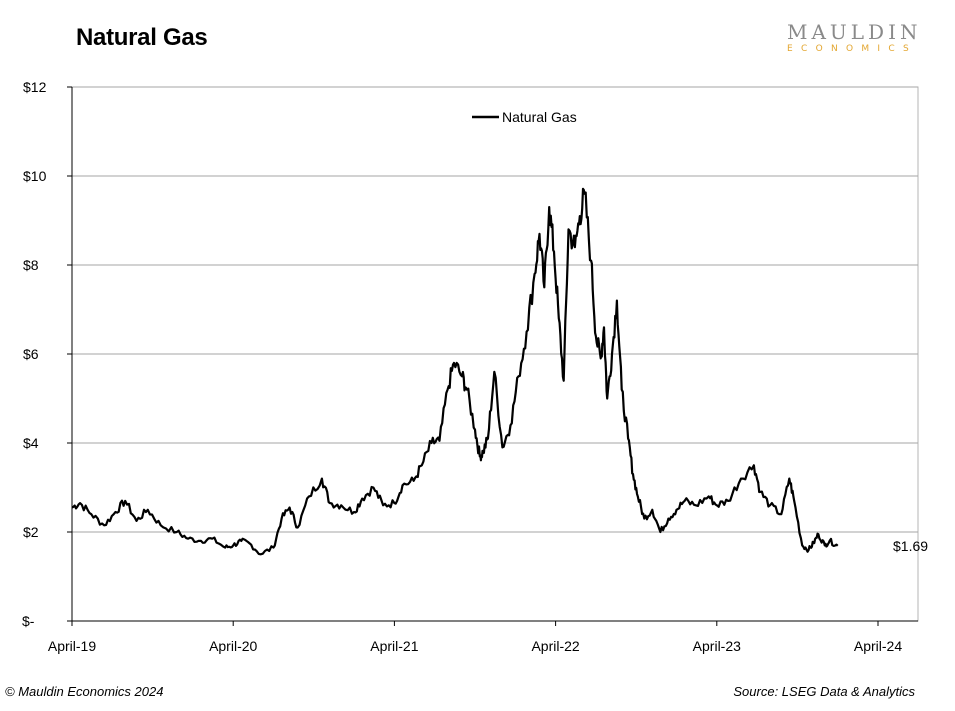 This screenshot has height=711, width=955. What do you see at coordinates (852, 49) in the screenshot?
I see `logo-wordmark-bottom: ECONOMICS` at bounding box center [852, 49].